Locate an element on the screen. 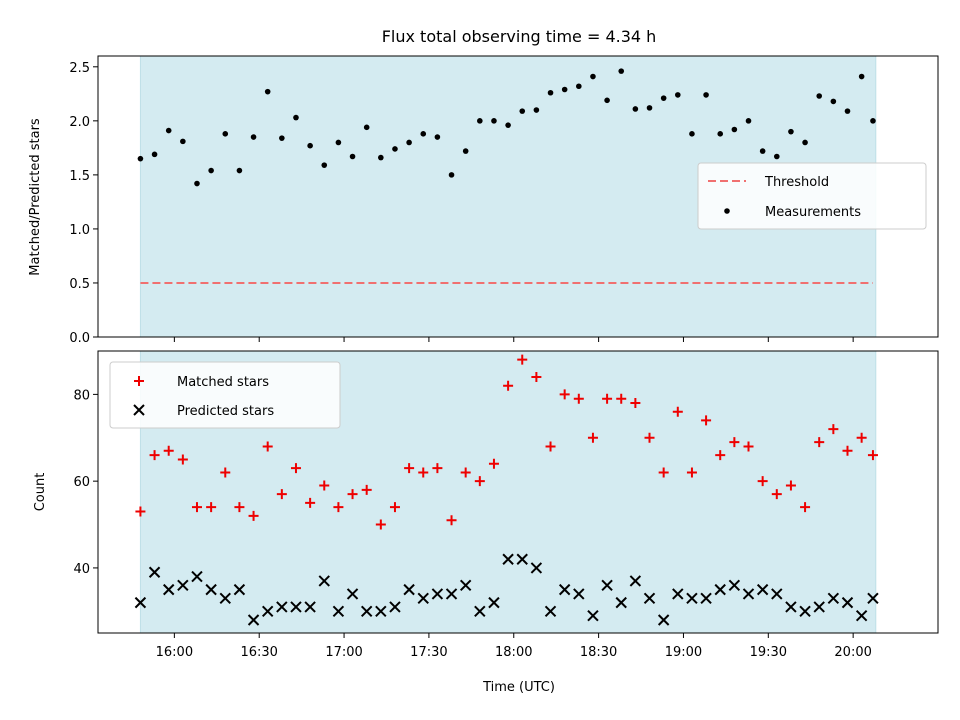 This screenshot has width=960, height=720. x-tick-label: 16:00 is located at coordinates (174, 652).